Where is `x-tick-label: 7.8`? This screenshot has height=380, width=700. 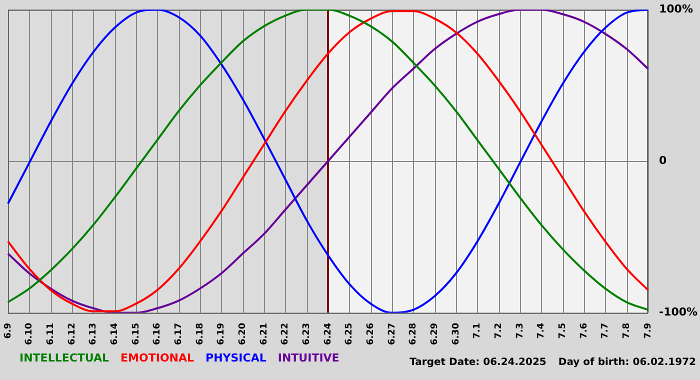 x-tick-label: 7.8 is located at coordinates (627, 330).